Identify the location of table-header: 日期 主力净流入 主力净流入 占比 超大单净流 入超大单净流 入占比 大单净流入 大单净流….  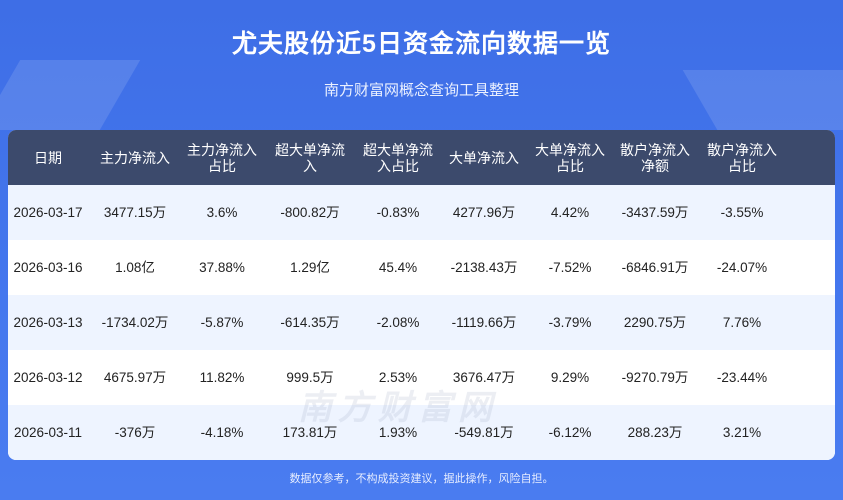
(421, 157).